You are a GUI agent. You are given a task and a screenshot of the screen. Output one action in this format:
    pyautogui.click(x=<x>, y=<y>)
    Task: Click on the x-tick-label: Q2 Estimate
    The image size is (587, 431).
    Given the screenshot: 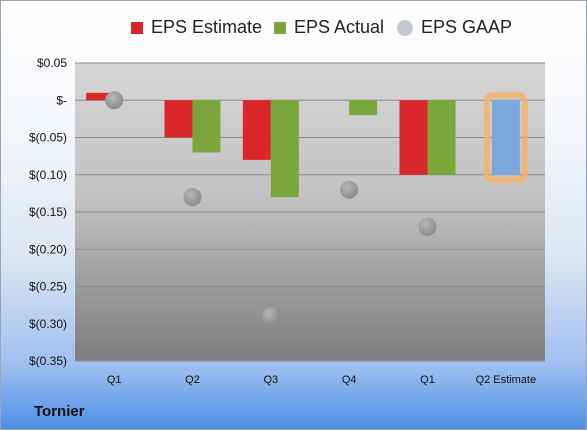 What is the action you would take?
    pyautogui.click(x=506, y=380)
    